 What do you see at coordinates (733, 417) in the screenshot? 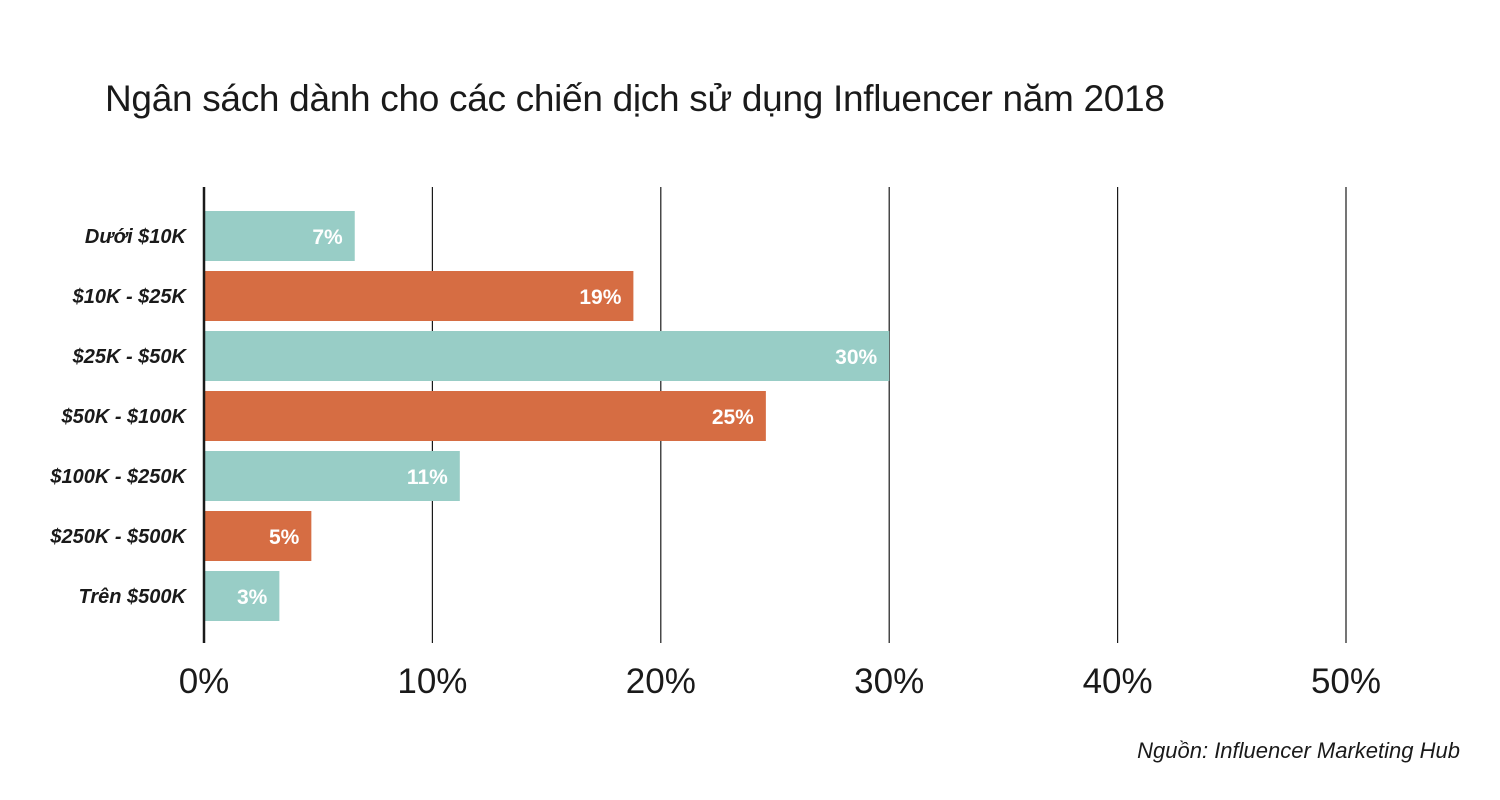
I see `bar-value-label: 25%` at bounding box center [733, 417].